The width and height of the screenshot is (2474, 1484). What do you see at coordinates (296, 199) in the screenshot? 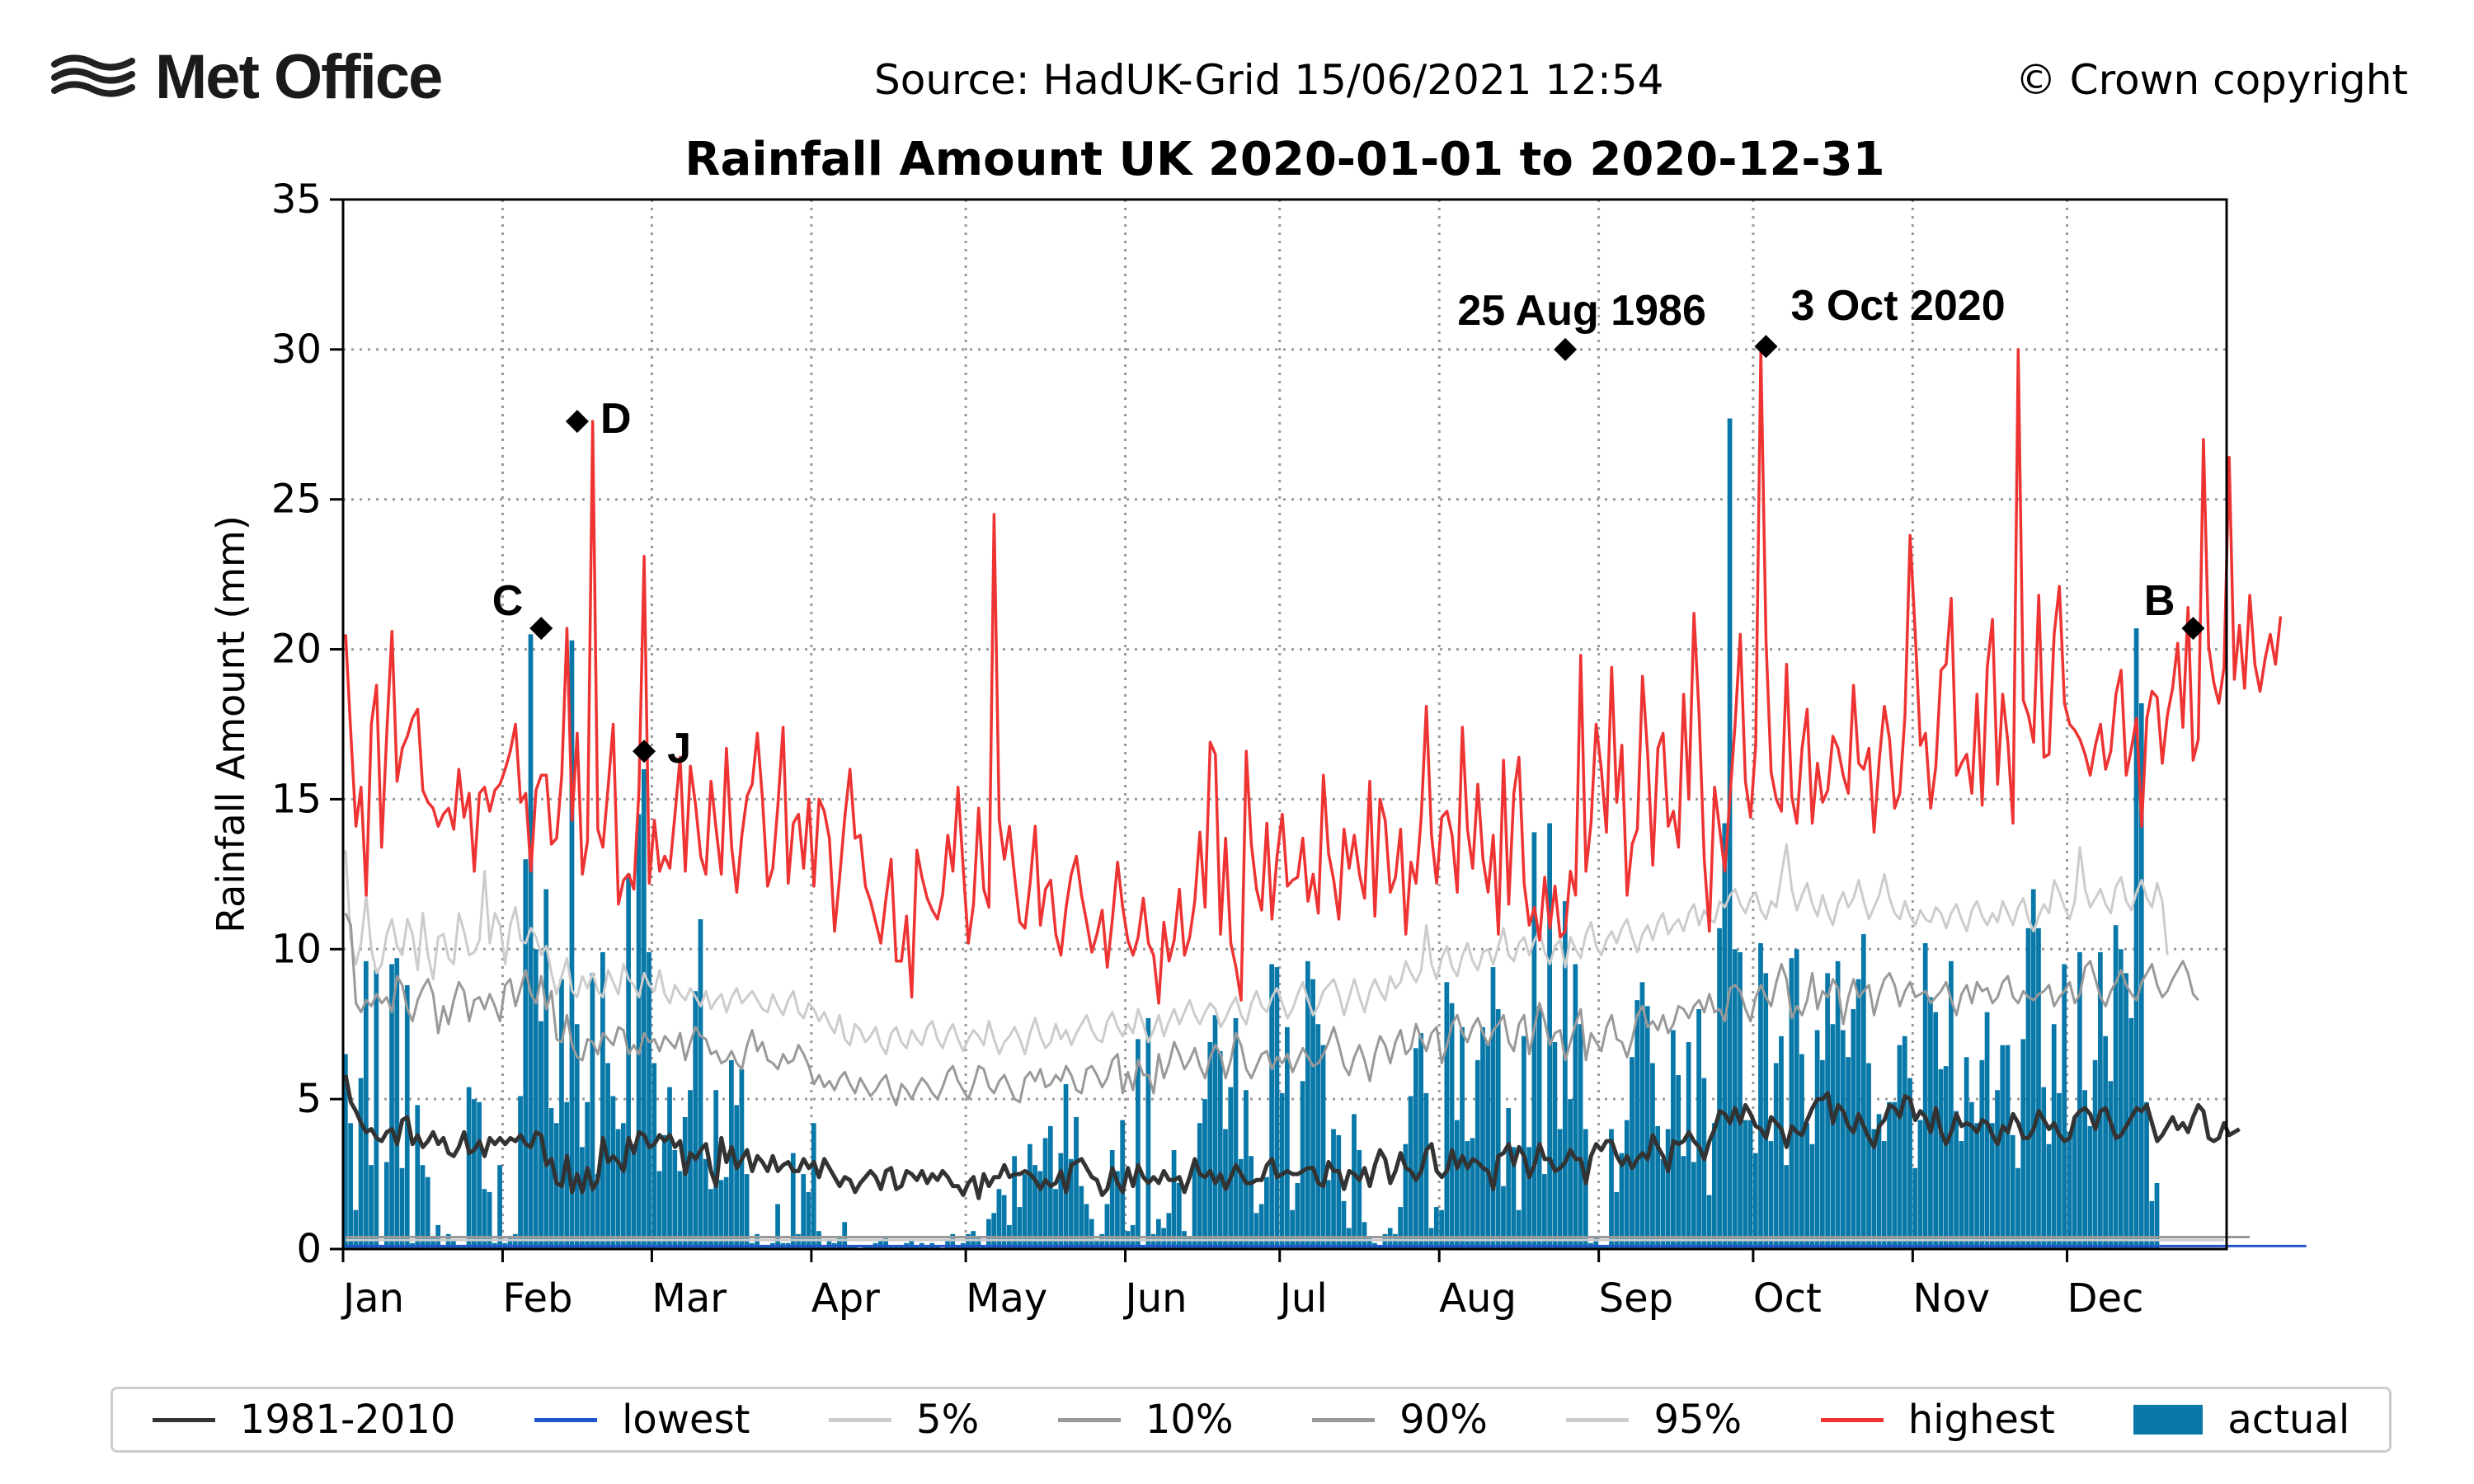
I see `y-tick-label: 35` at bounding box center [296, 199].